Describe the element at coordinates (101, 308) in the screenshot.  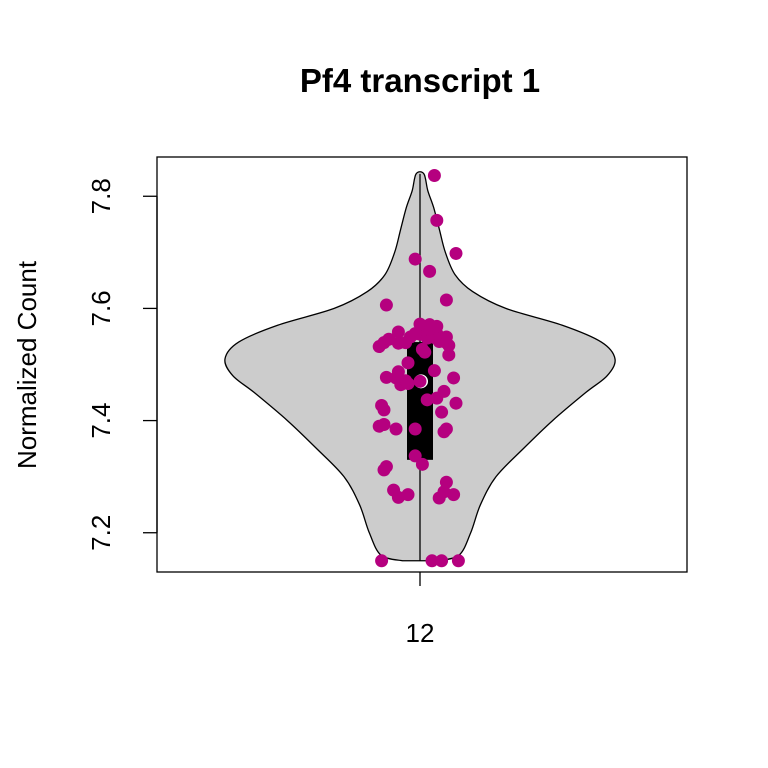
I see `y-tick-label: 7.6` at that location.